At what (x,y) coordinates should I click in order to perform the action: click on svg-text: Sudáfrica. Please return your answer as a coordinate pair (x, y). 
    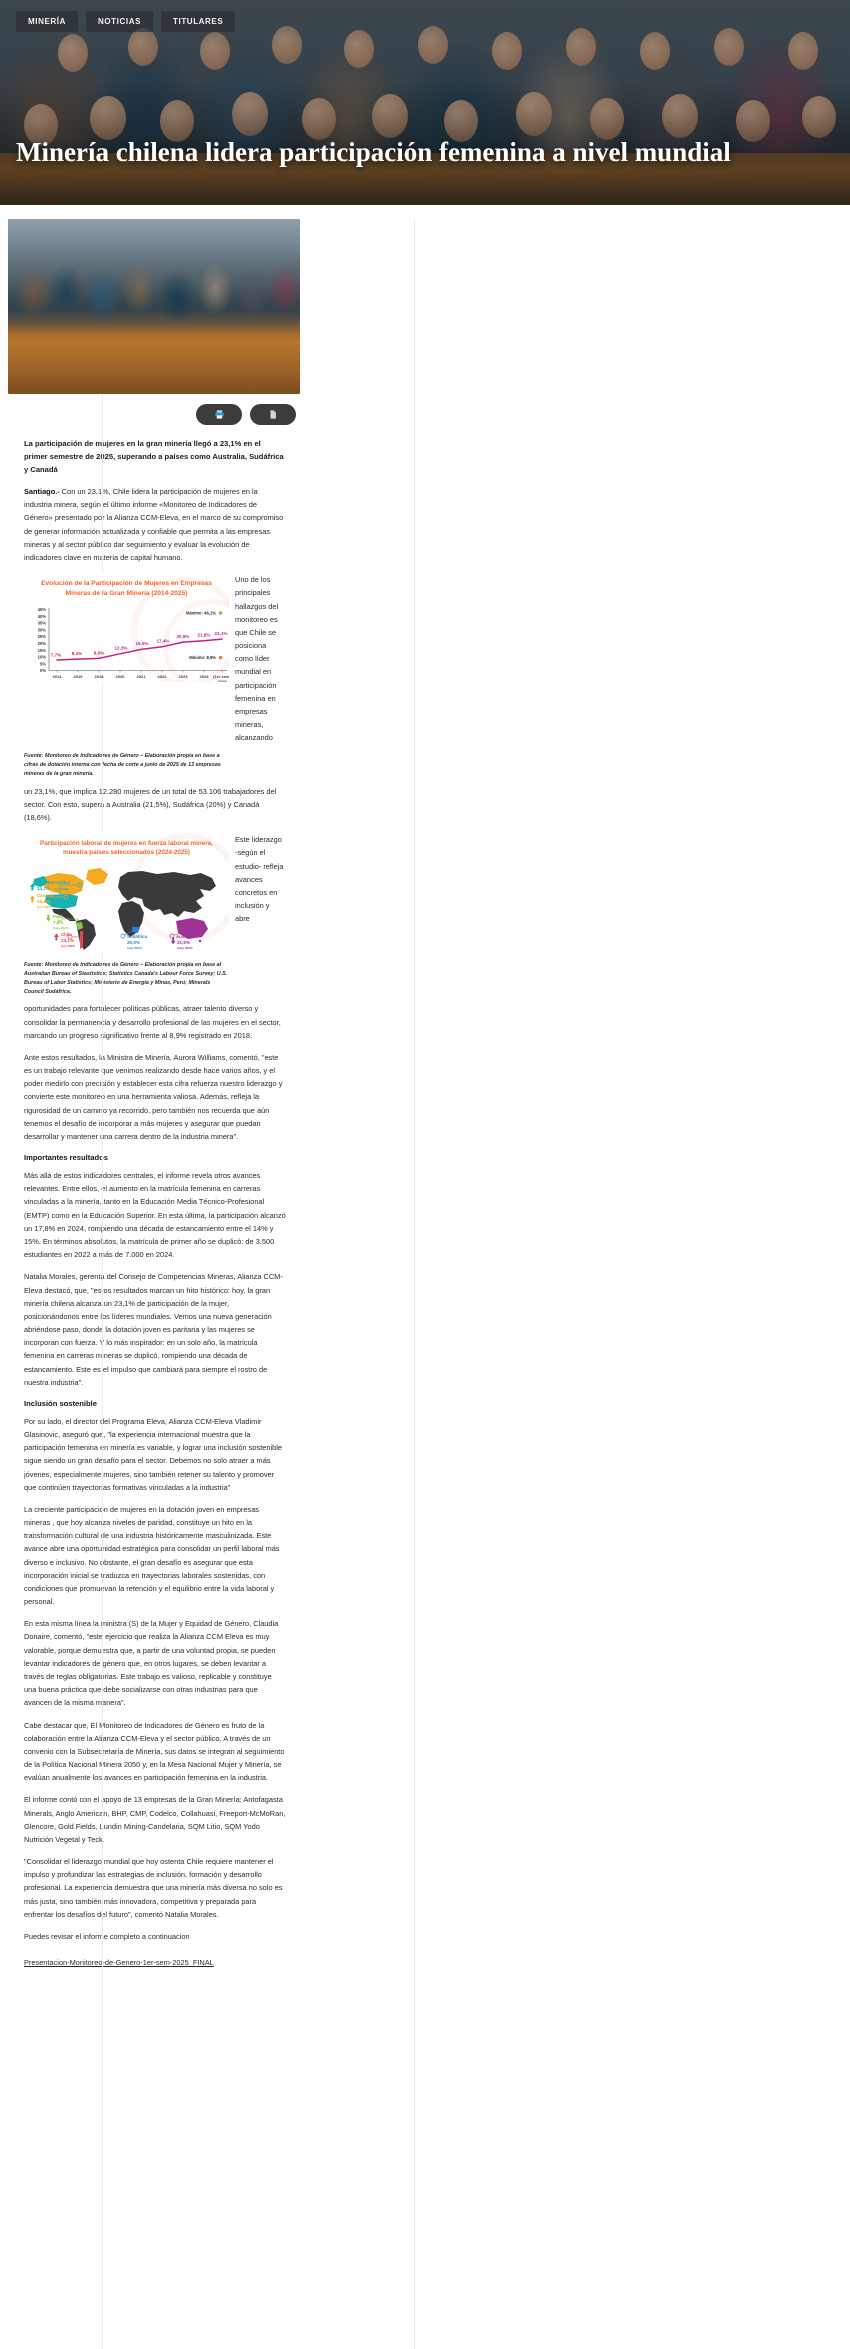
    Looking at the image, I should click on (137, 936).